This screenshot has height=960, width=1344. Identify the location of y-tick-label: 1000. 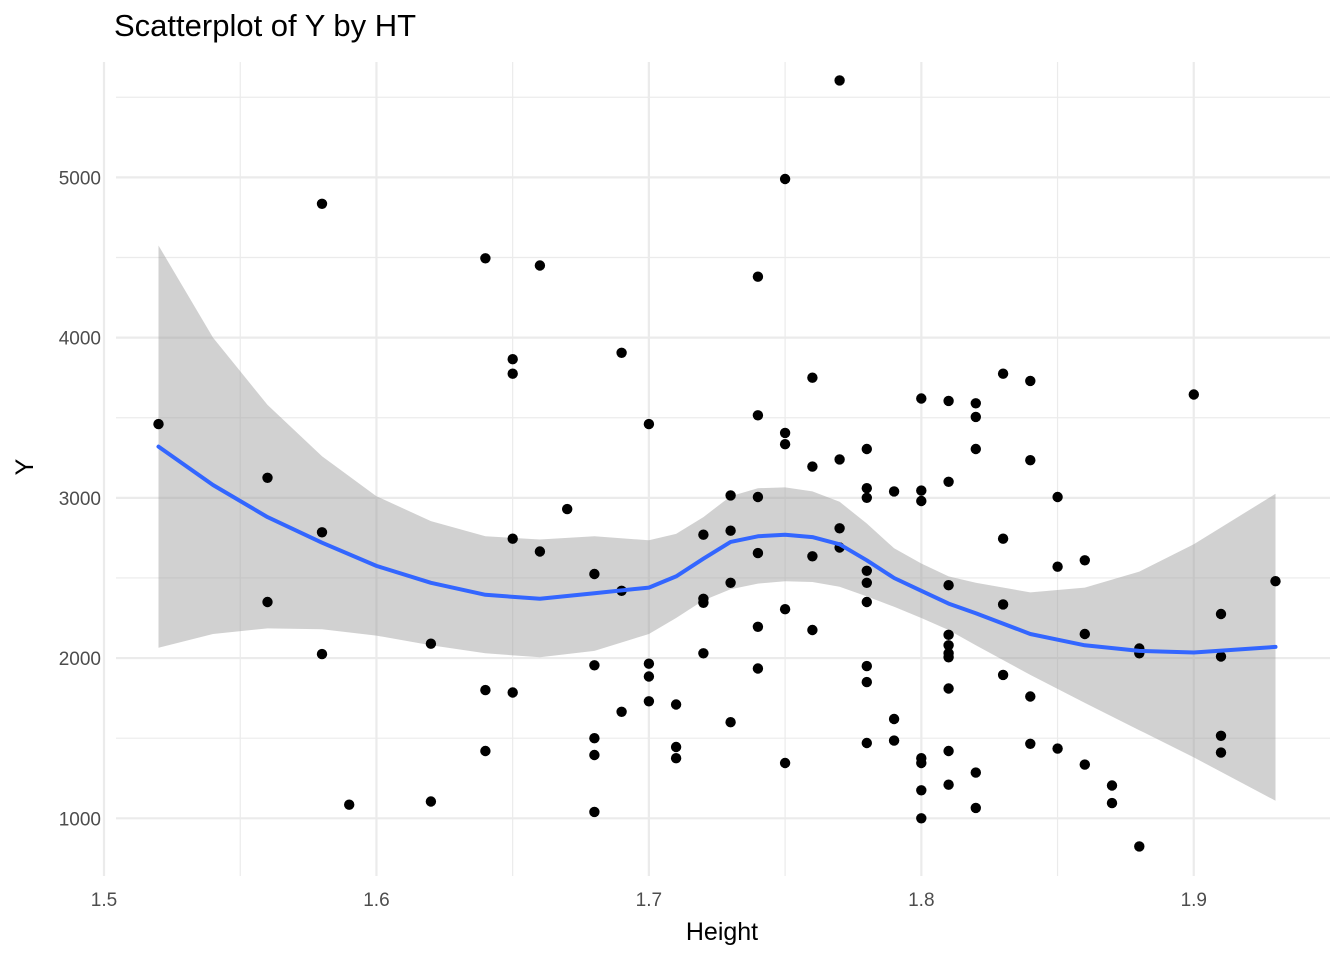
(80, 819).